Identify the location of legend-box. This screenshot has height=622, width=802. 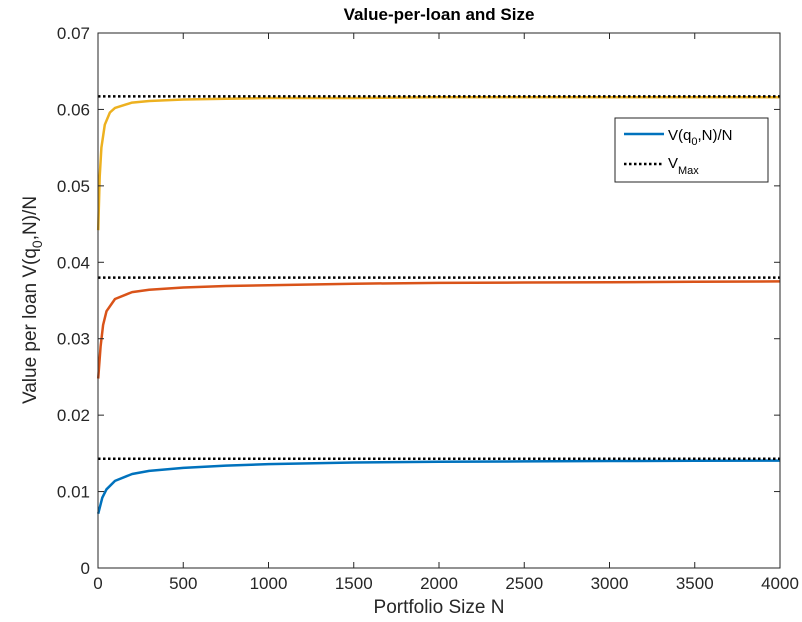
(691, 150).